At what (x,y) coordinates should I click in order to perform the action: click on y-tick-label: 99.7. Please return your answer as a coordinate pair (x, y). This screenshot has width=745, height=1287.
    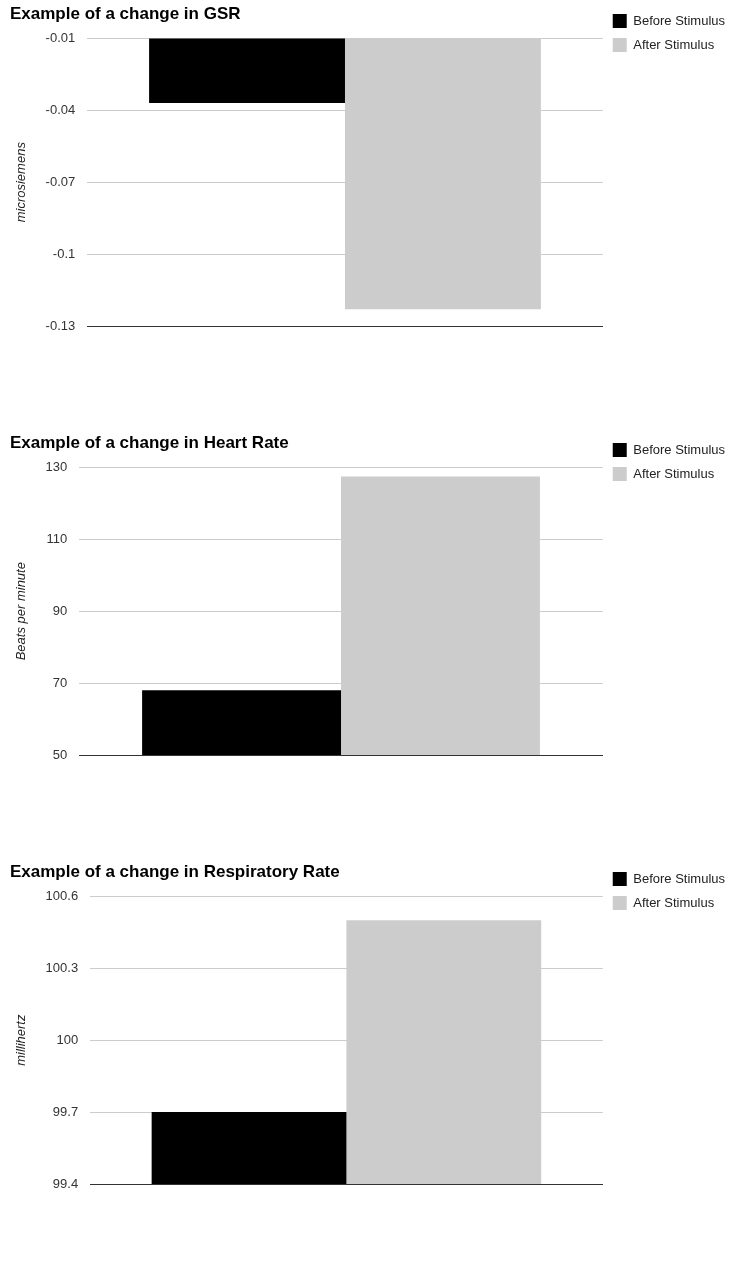
    Looking at the image, I should click on (65, 1111).